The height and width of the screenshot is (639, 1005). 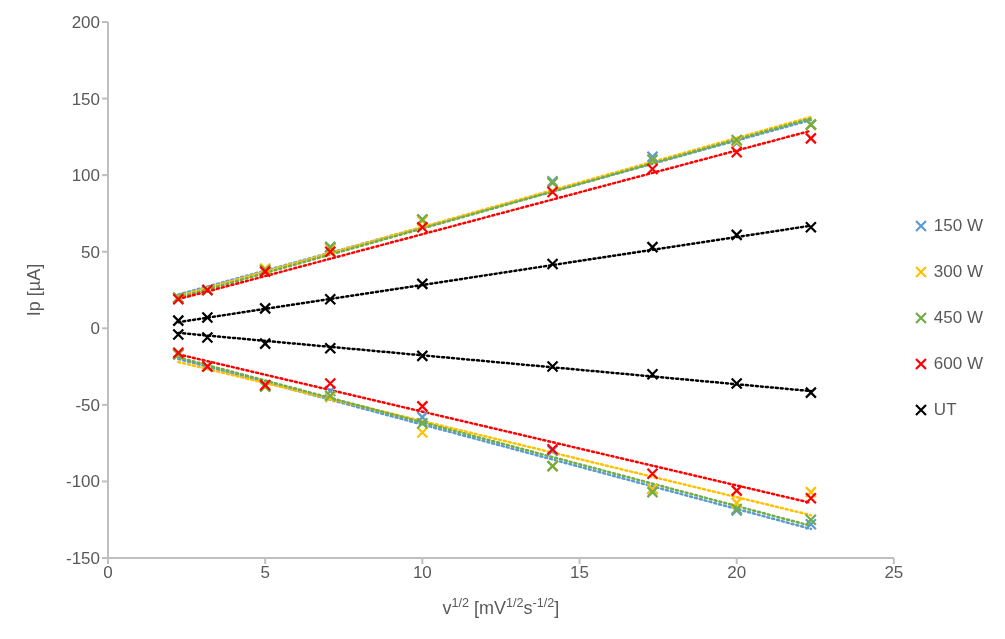 What do you see at coordinates (85, 23) in the screenshot?
I see `y-tick-label: 200` at bounding box center [85, 23].